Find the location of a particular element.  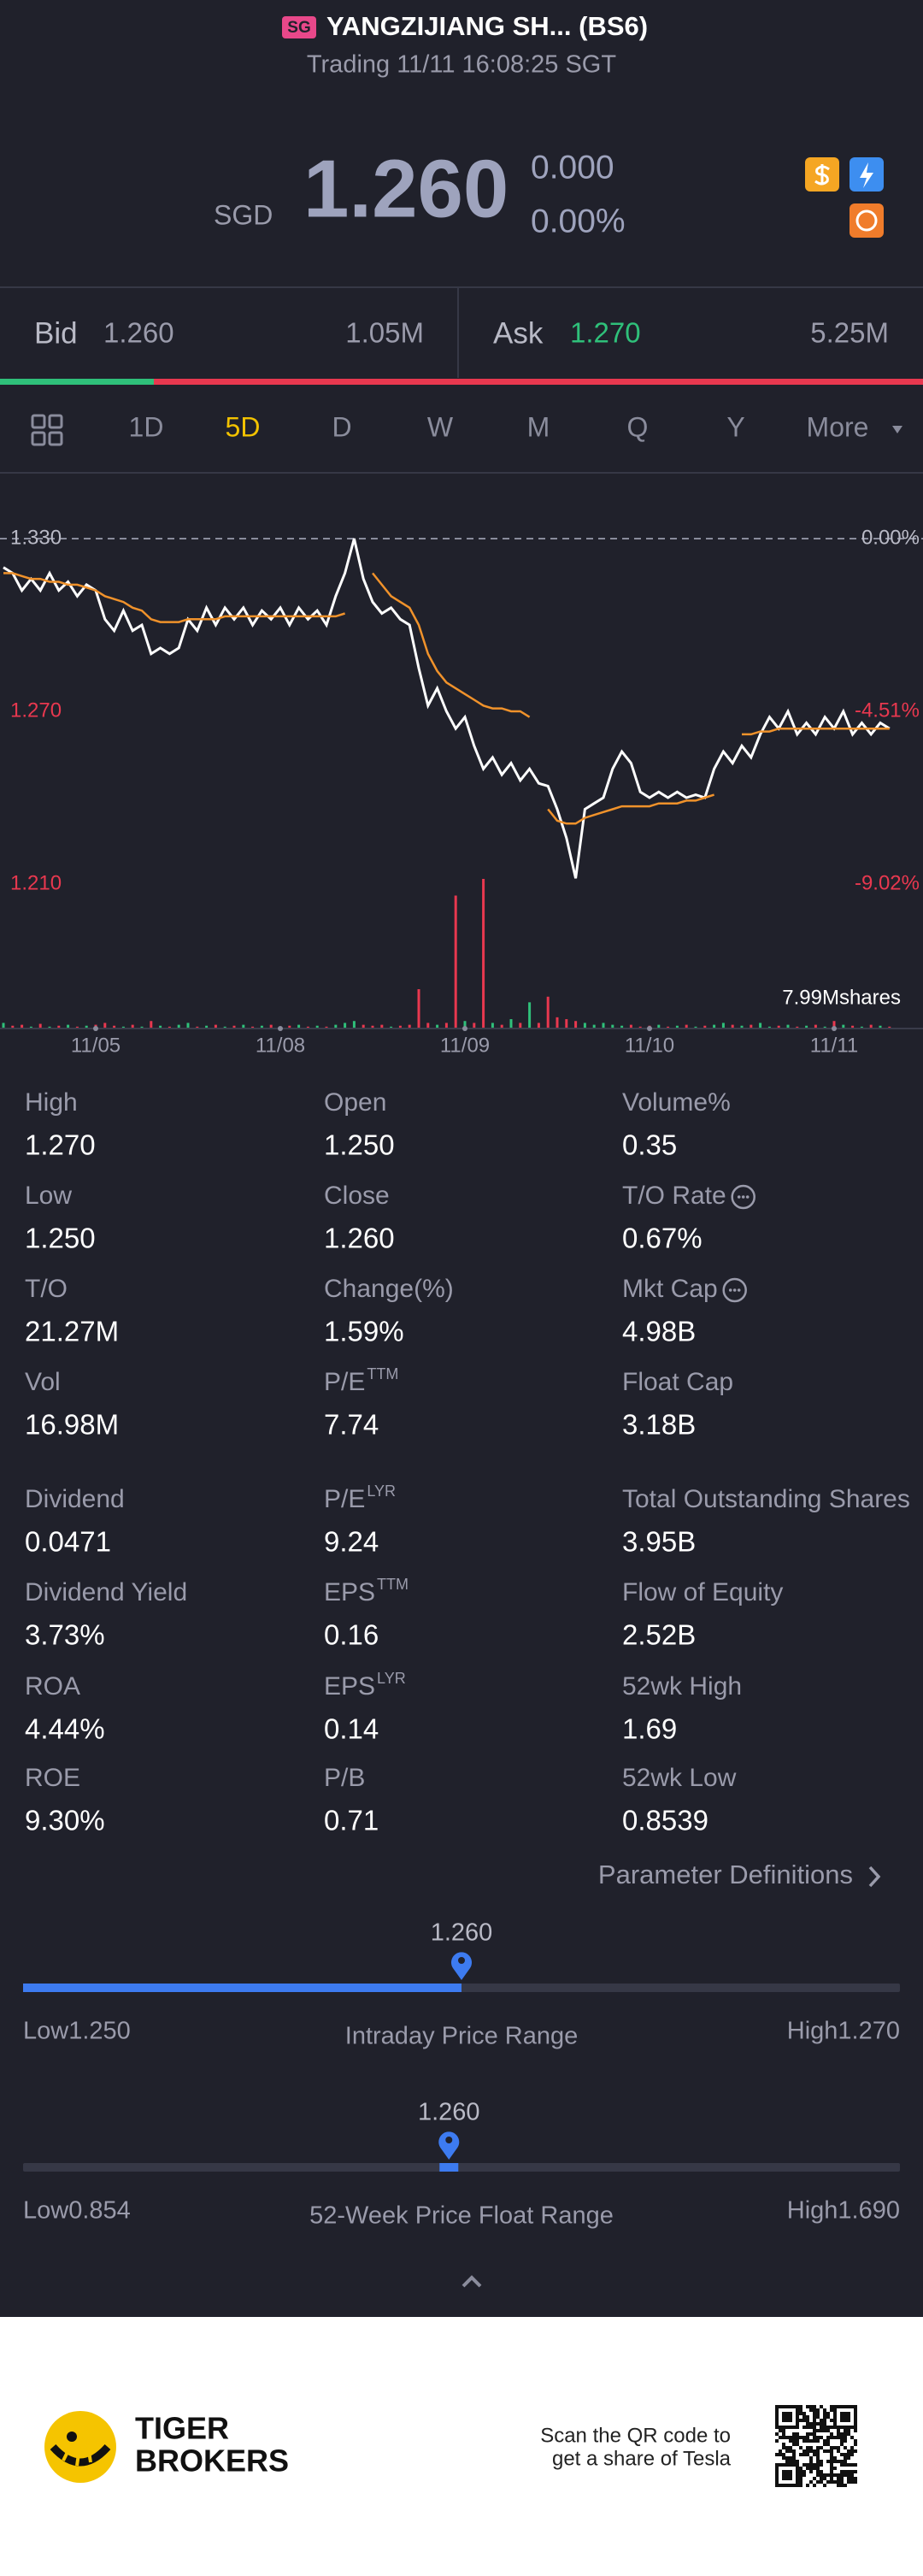

stat-label: ROA is located at coordinates (52, 1686).